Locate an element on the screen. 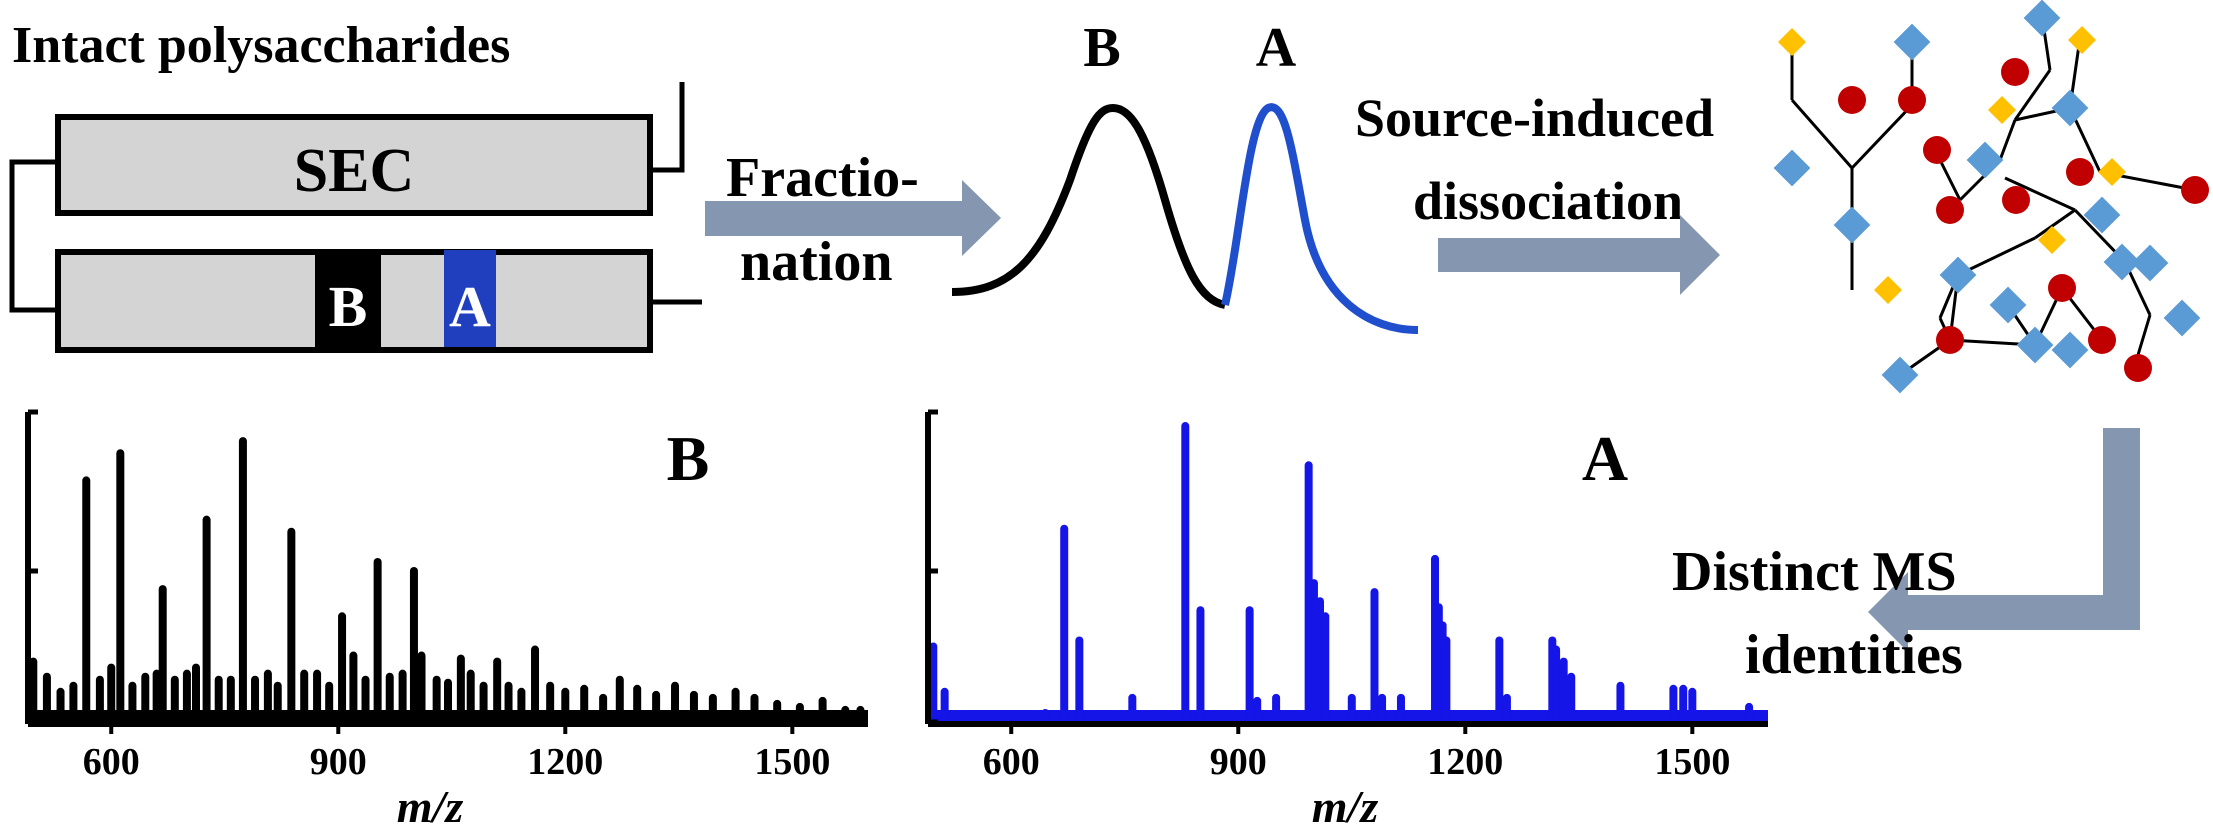  spectrum-b-letter: B is located at coordinates (688, 458).